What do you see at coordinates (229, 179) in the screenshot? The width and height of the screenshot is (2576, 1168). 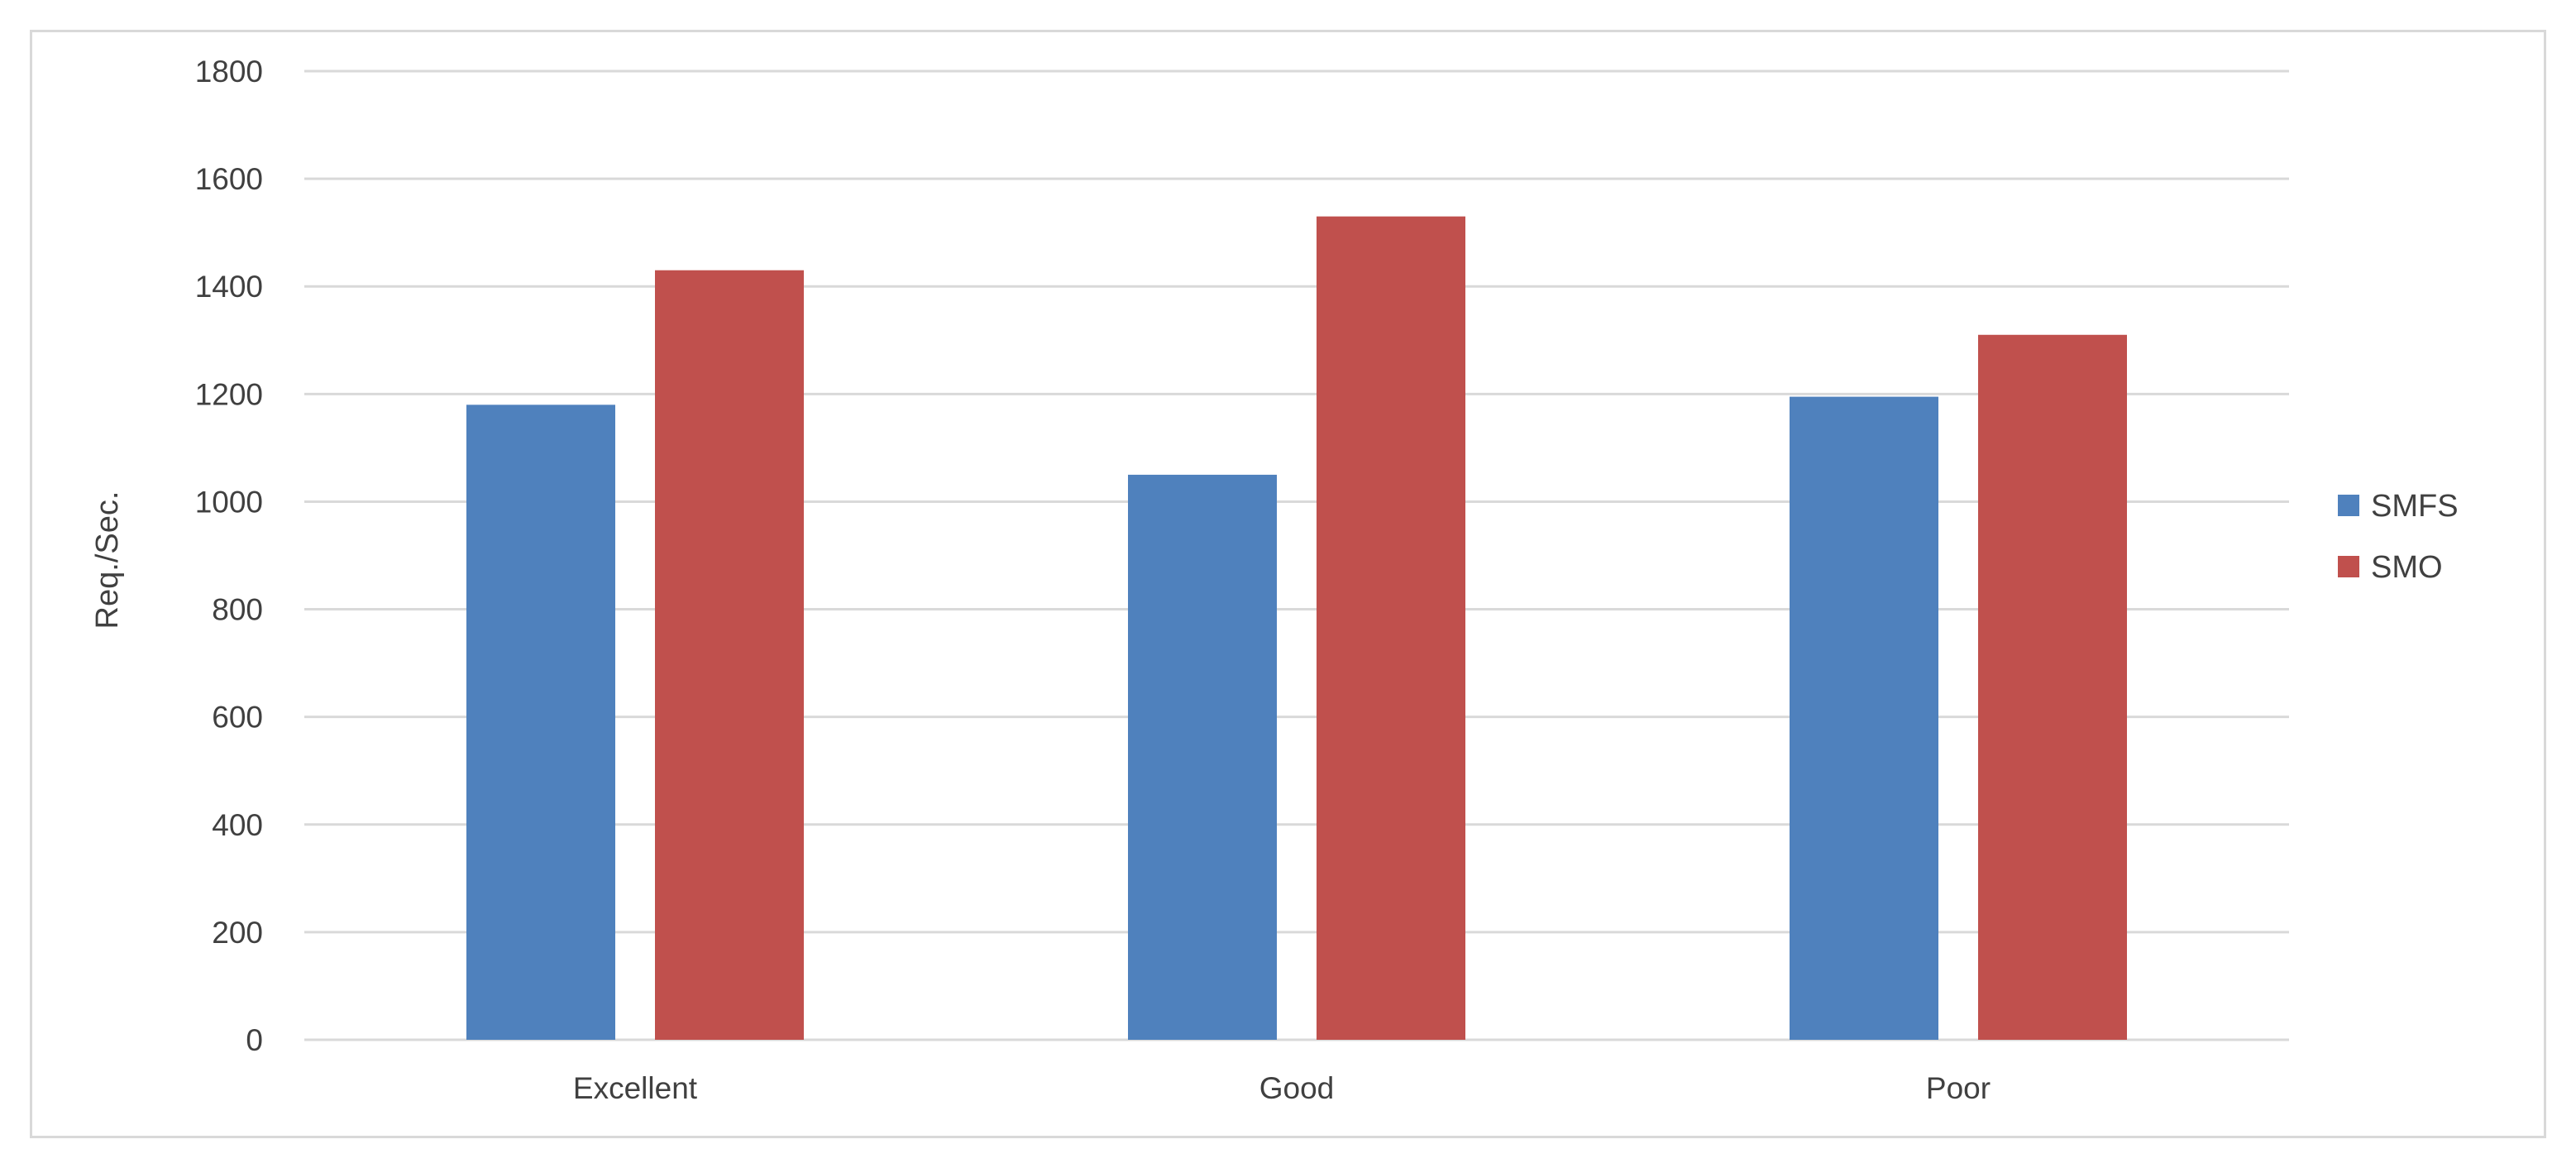 I see `y-tick-label: 1600` at bounding box center [229, 179].